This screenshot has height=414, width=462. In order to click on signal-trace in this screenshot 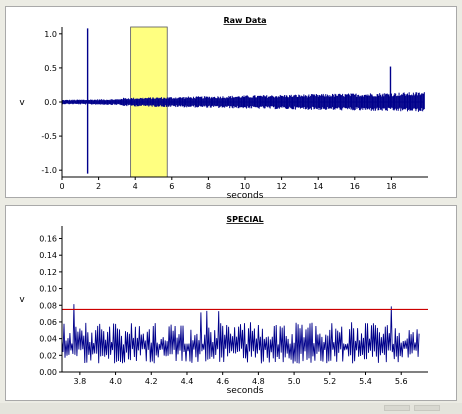, I will do `click(240, 334)`.